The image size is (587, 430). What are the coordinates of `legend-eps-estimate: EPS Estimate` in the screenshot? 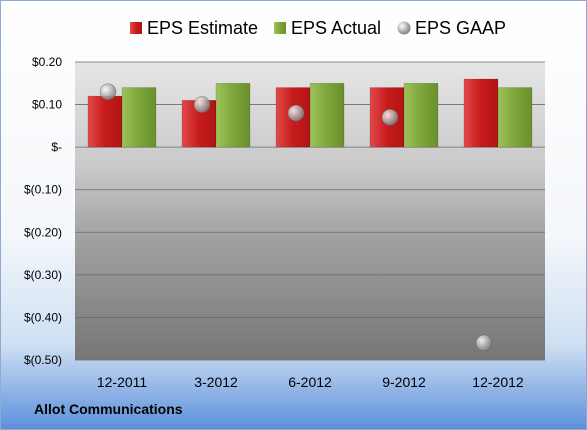 It's located at (194, 28).